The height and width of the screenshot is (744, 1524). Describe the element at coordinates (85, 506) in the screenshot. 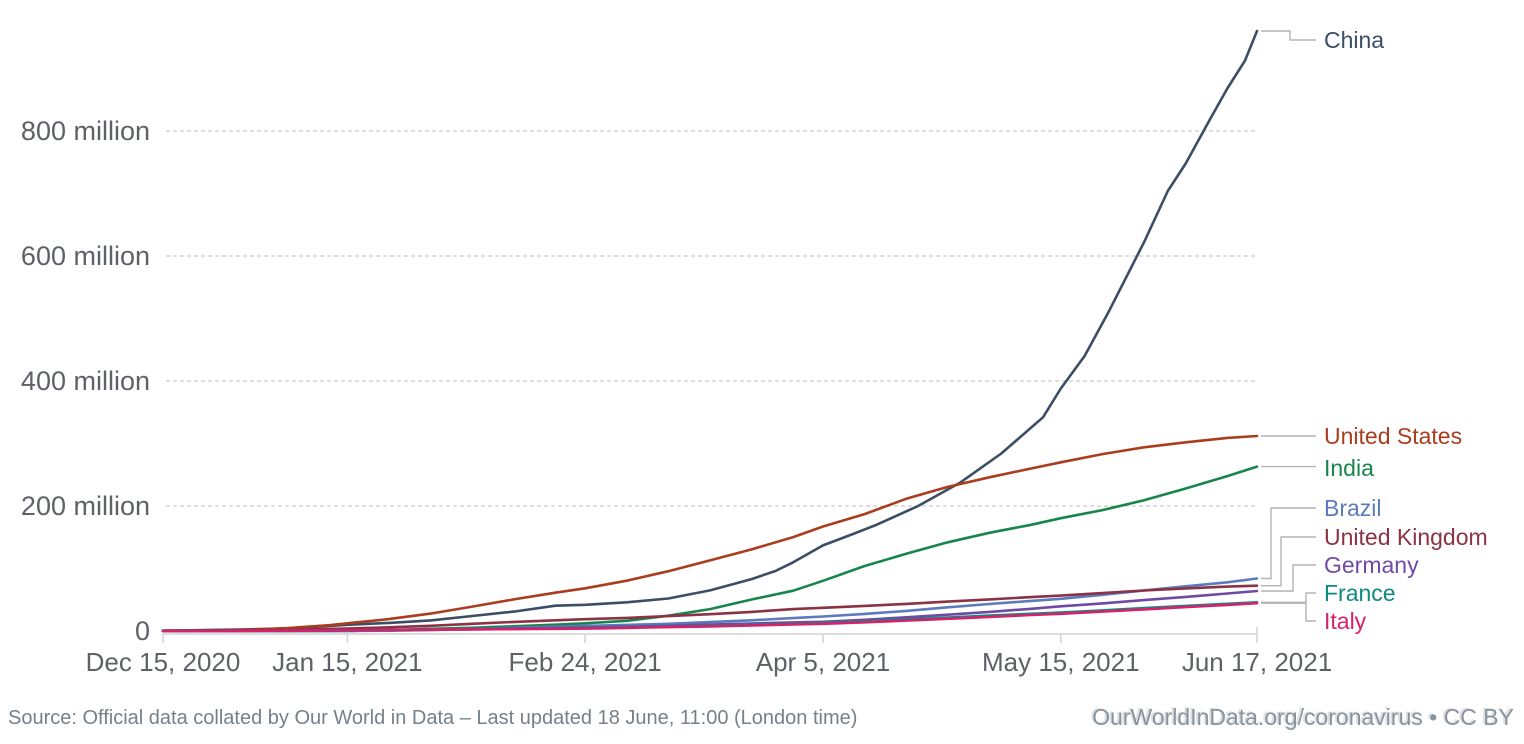

I see `y-tick-label: 200 million` at that location.